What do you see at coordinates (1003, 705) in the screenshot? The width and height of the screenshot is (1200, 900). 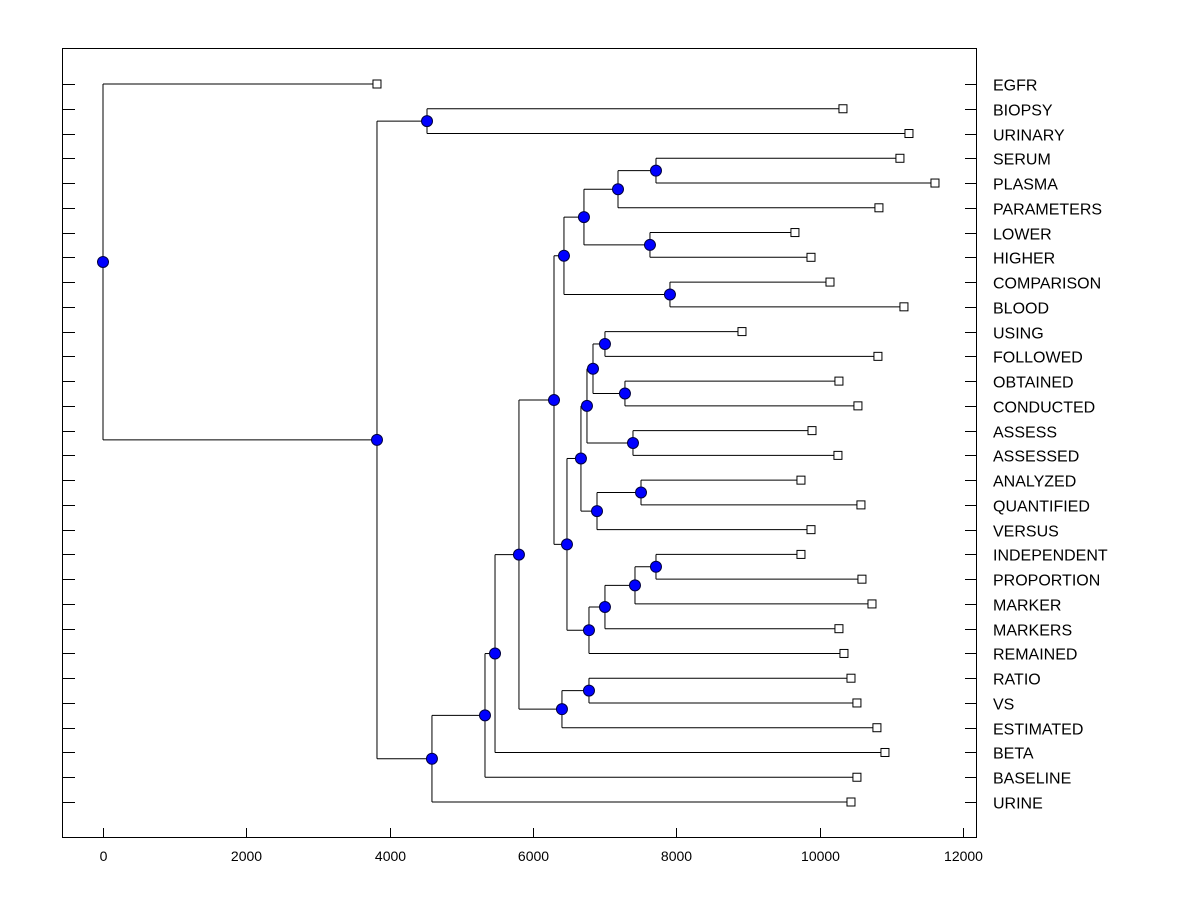 I see `leaf-label: VS` at bounding box center [1003, 705].